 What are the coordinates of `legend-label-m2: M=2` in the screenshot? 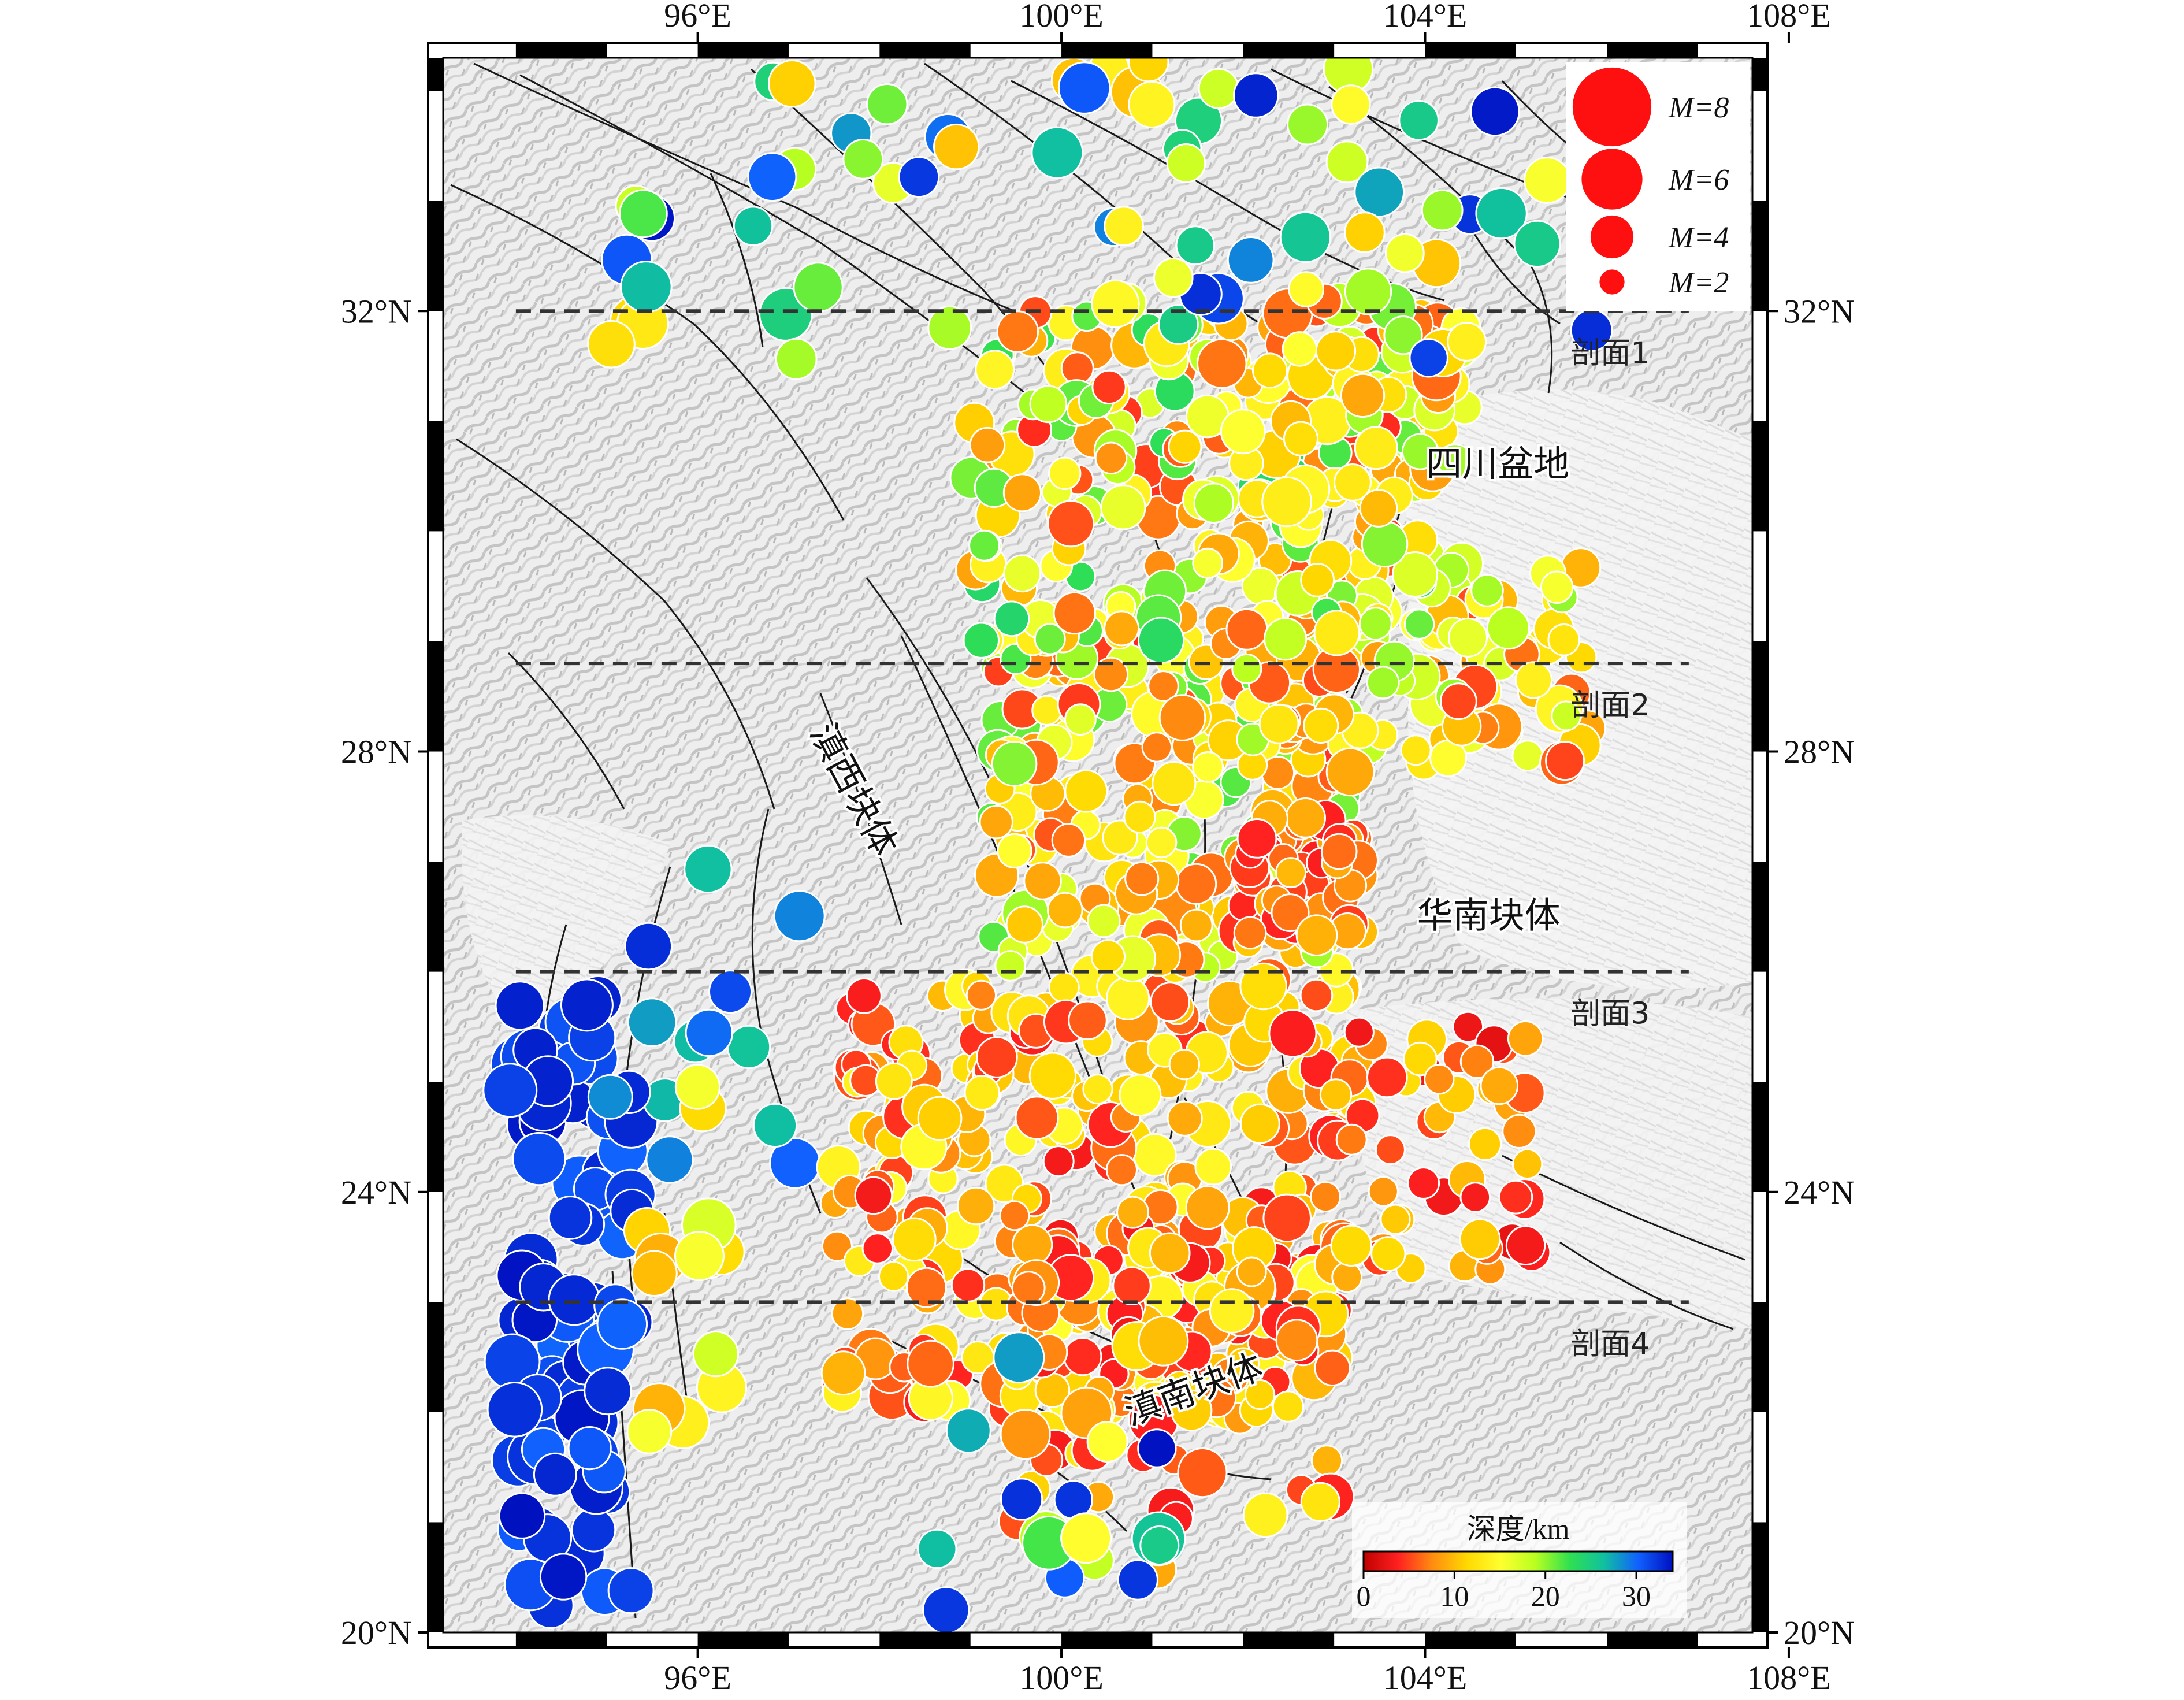 It's located at (1698, 282).